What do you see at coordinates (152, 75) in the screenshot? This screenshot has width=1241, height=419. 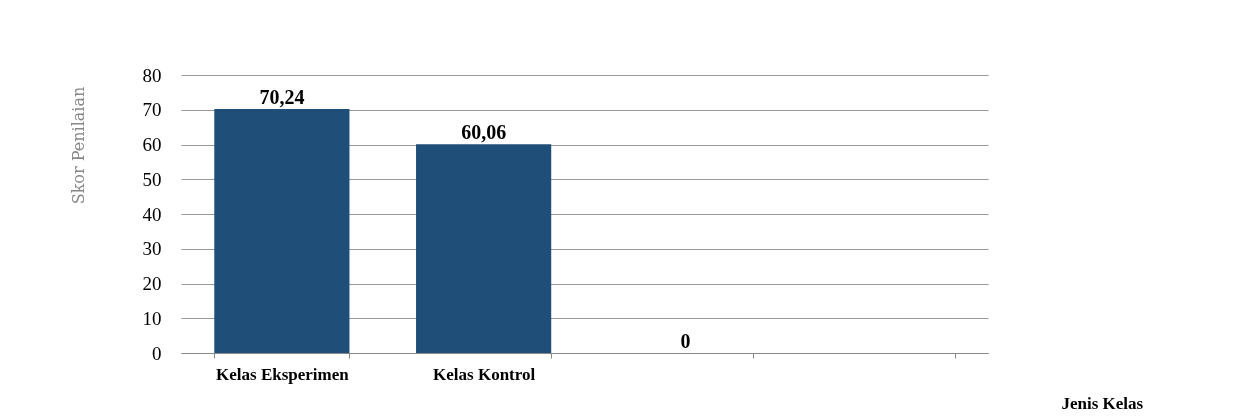 I see `y-tick-label: 80` at bounding box center [152, 75].